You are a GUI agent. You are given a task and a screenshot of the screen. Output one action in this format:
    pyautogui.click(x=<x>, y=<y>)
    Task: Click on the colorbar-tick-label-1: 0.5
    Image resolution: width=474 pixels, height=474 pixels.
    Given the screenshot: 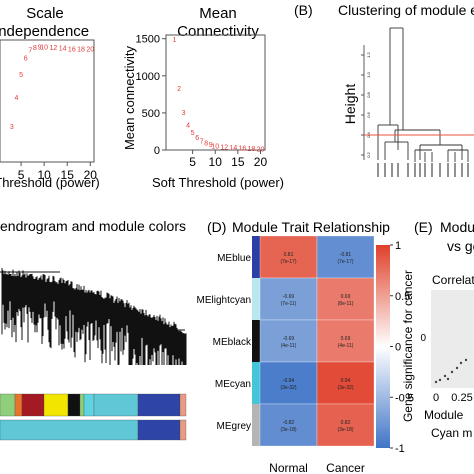 What is the action you would take?
    pyautogui.click(x=402, y=297)
    